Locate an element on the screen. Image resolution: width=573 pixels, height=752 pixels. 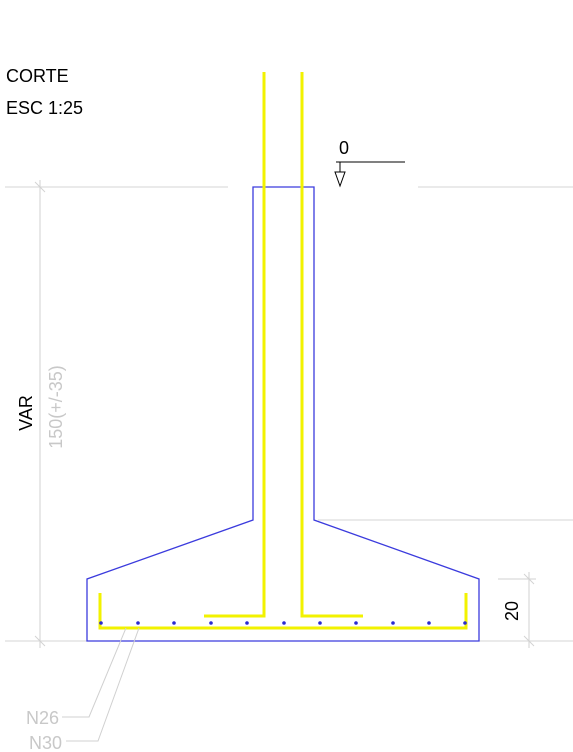
leader-line-second is located at coordinates (103, 684).